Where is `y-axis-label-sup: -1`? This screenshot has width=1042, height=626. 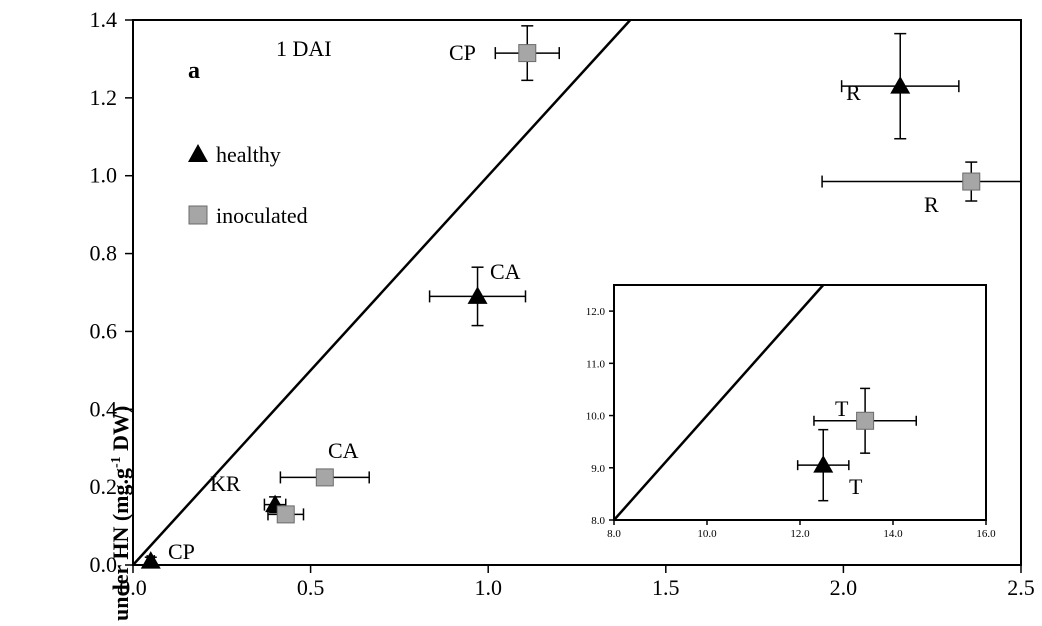
y-axis-label-sup: -1 is located at coordinates (116, 462).